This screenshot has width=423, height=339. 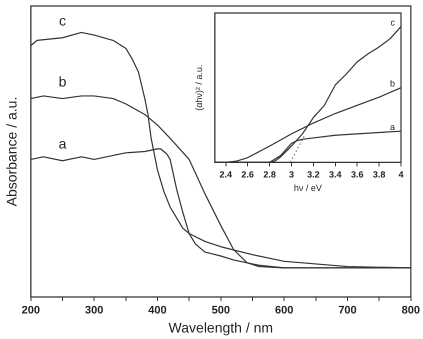 What do you see at coordinates (31, 310) in the screenshot?
I see `x-tick-label: 200` at bounding box center [31, 310].